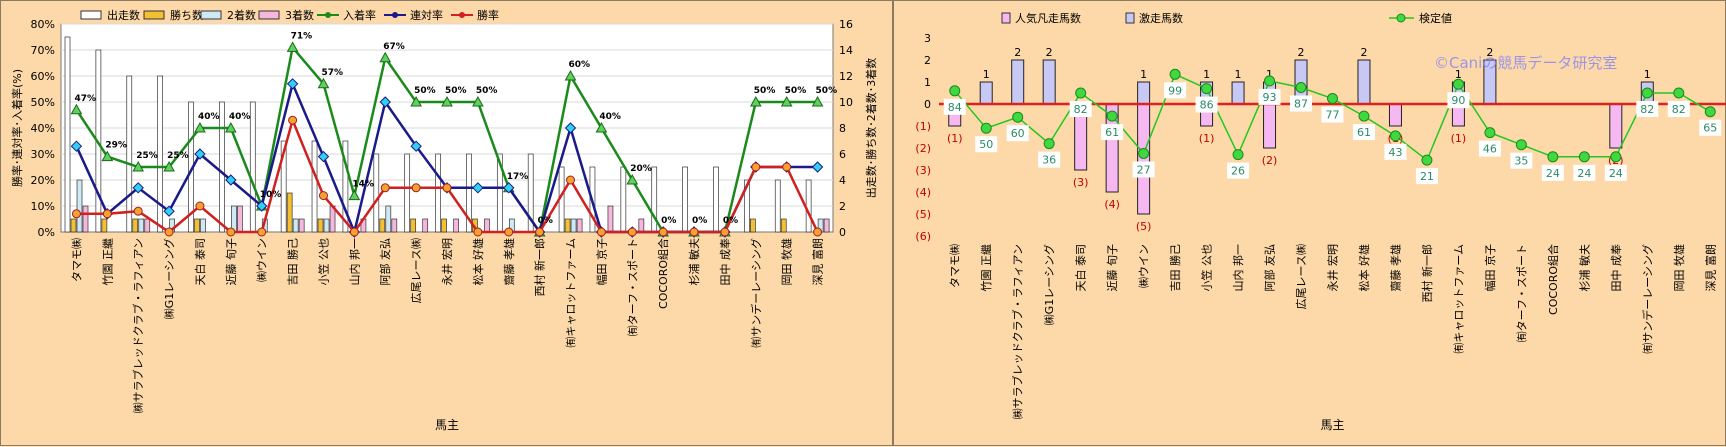  I want to click on rate-label: 60%, so click(580, 65).